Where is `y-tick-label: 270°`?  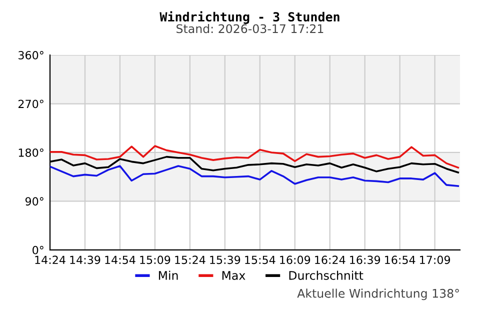 y-tick-label: 270° is located at coordinates (31, 104).